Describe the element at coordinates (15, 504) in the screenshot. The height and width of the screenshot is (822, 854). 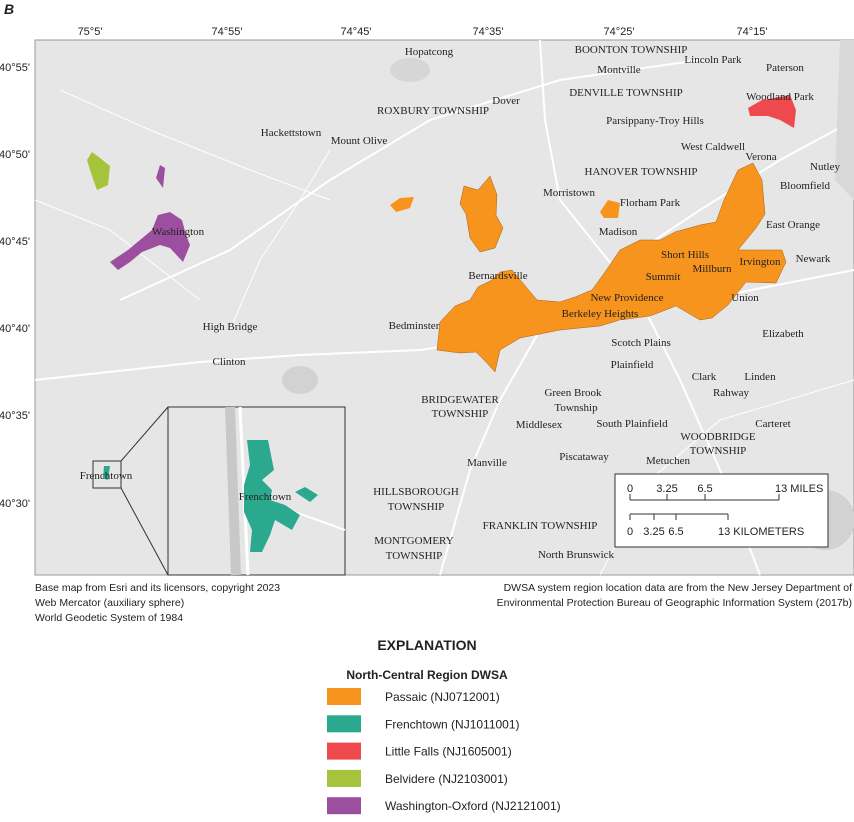
I see `latitude-label: 40°30'` at that location.